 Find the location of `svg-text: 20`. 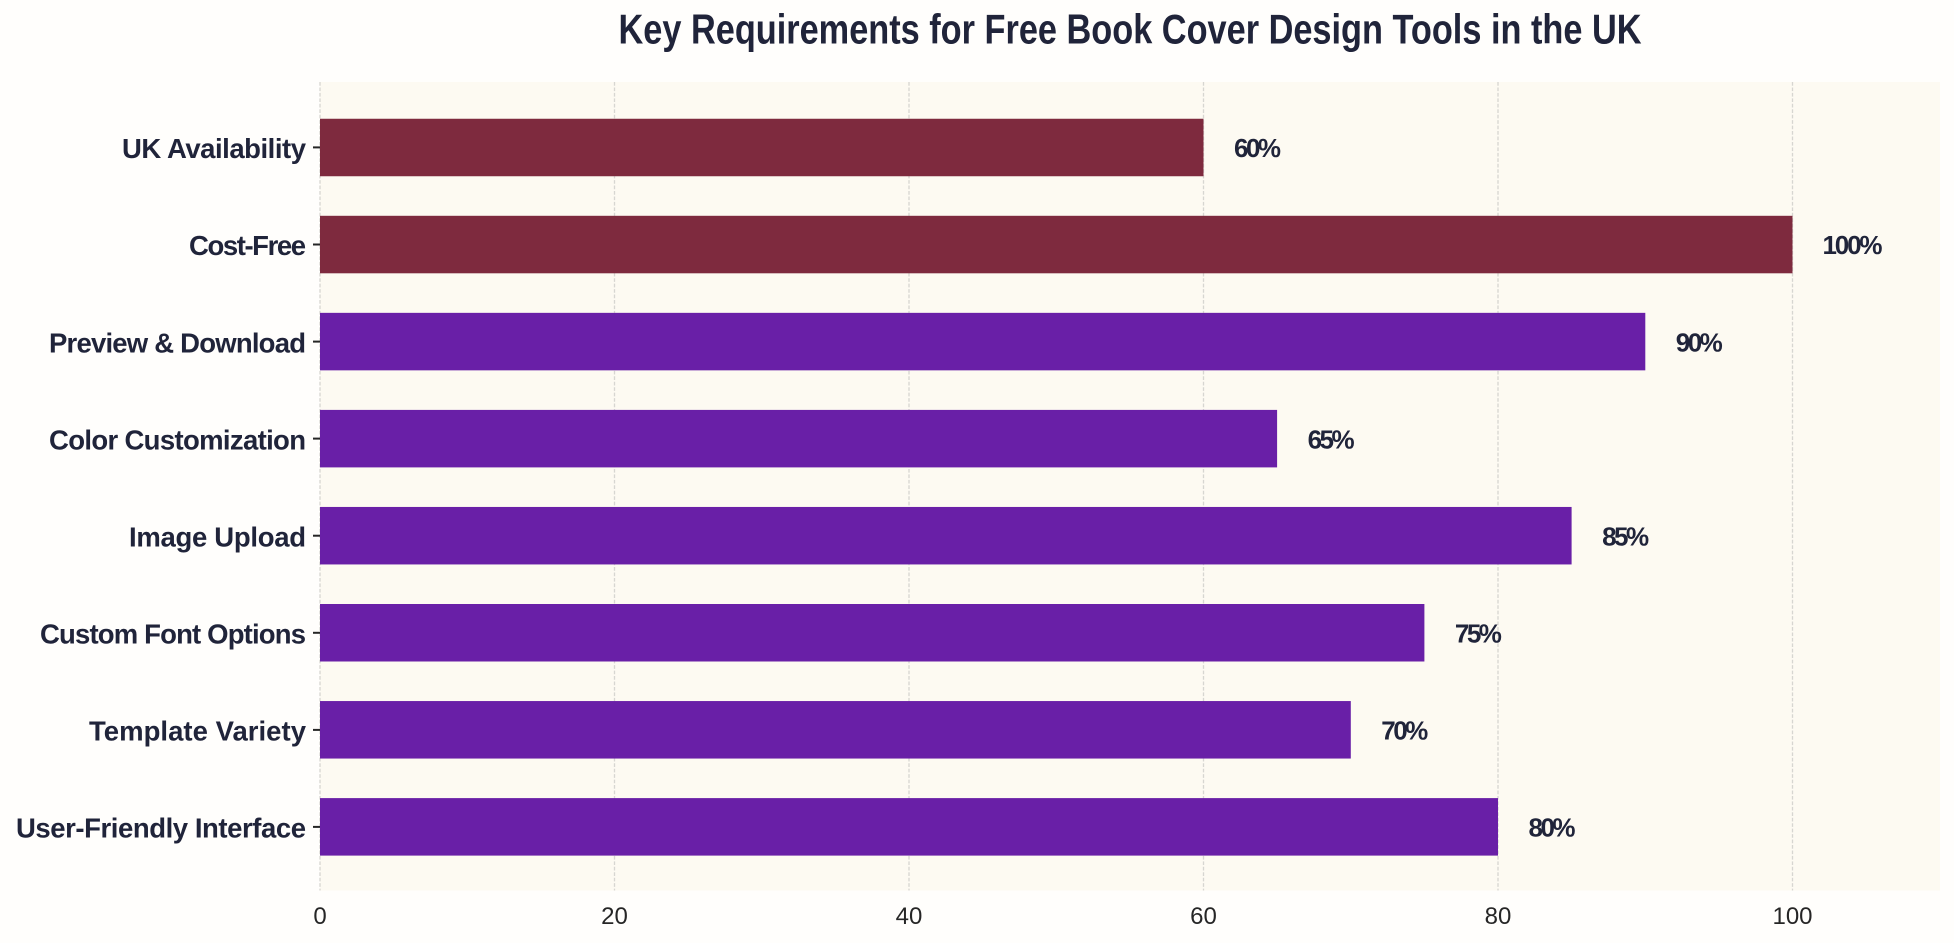

svg-text: 20 is located at coordinates (614, 916).